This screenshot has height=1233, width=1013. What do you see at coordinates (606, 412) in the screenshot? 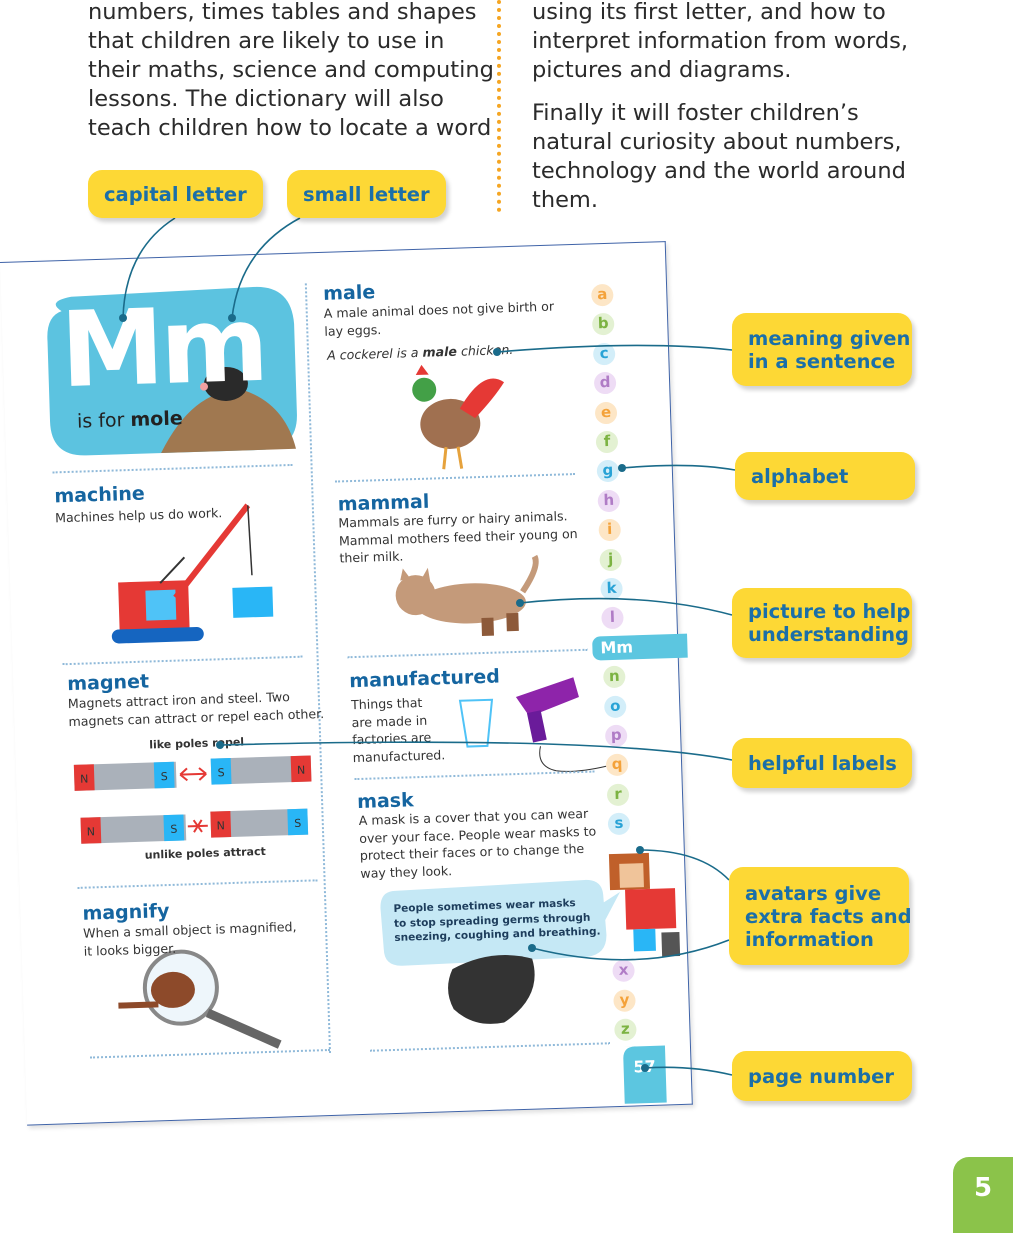
I see `alphabet-letter: e` at bounding box center [606, 412].